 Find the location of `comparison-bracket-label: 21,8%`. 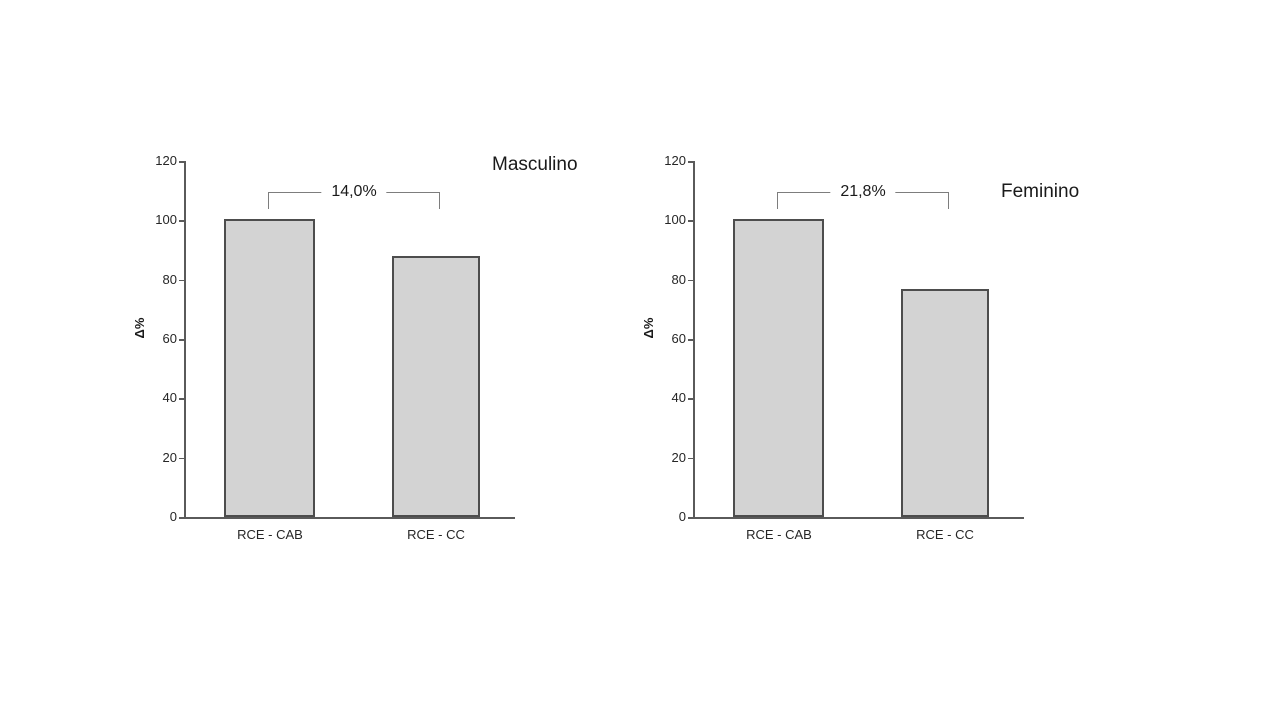

comparison-bracket-label: 21,8% is located at coordinates (863, 192).